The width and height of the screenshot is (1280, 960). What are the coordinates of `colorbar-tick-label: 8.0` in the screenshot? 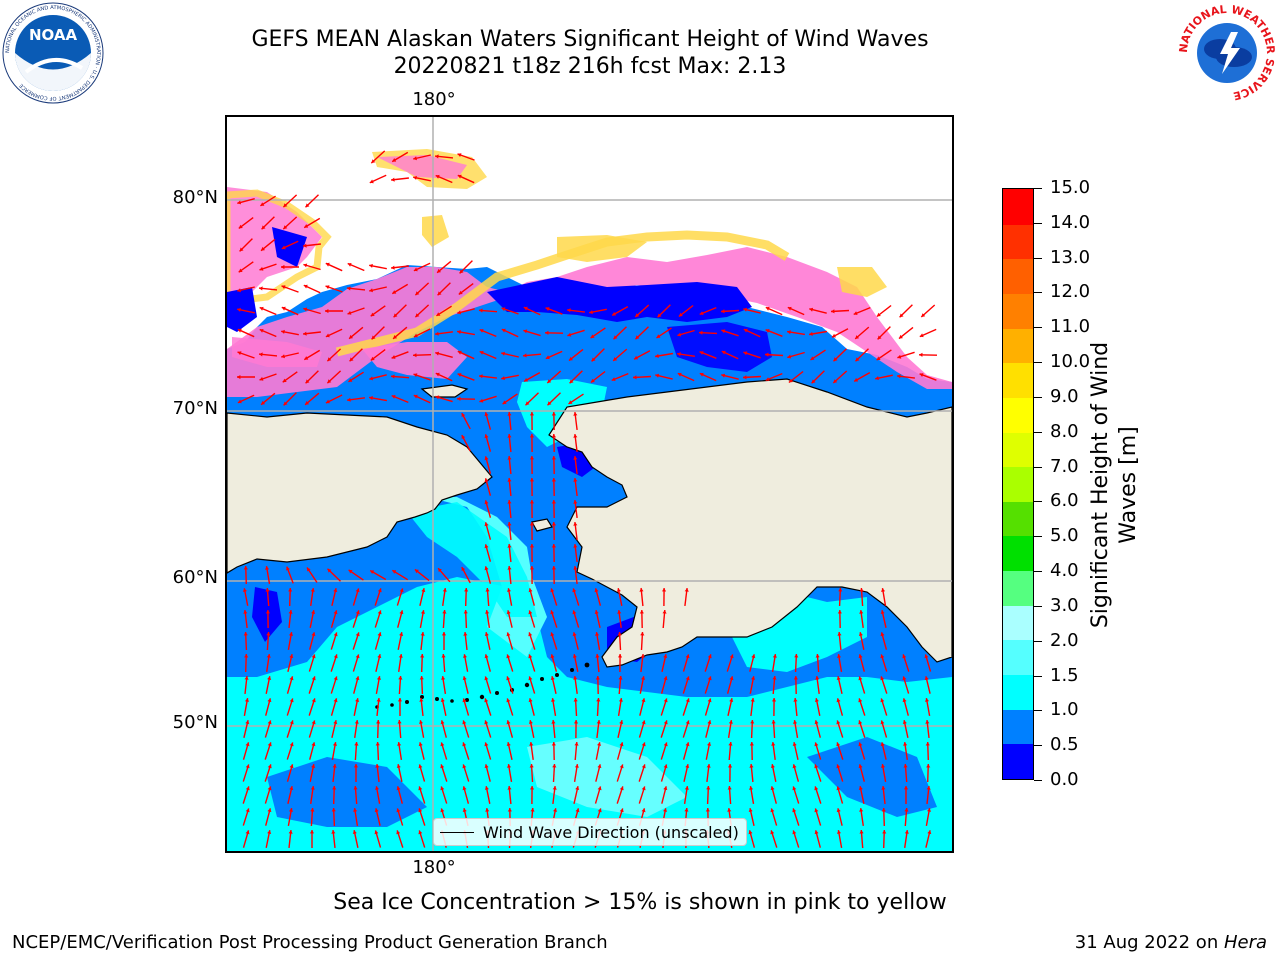 It's located at (1064, 431).